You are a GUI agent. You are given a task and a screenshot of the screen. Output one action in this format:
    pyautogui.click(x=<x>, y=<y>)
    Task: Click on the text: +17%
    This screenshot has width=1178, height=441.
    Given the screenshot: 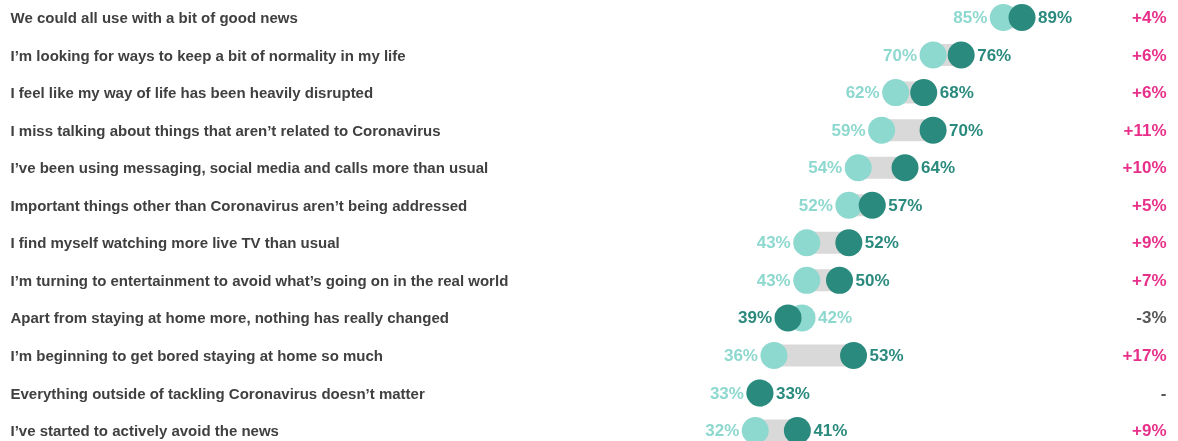 What is the action you would take?
    pyautogui.click(x=1144, y=355)
    